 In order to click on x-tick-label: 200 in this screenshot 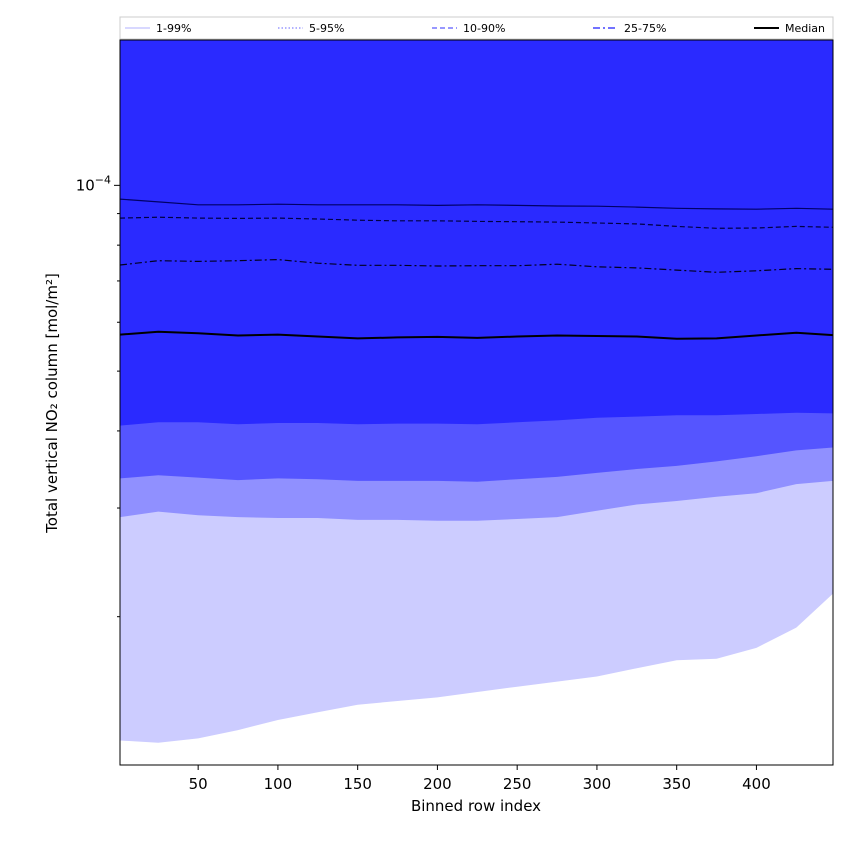, I will do `click(437, 784)`.